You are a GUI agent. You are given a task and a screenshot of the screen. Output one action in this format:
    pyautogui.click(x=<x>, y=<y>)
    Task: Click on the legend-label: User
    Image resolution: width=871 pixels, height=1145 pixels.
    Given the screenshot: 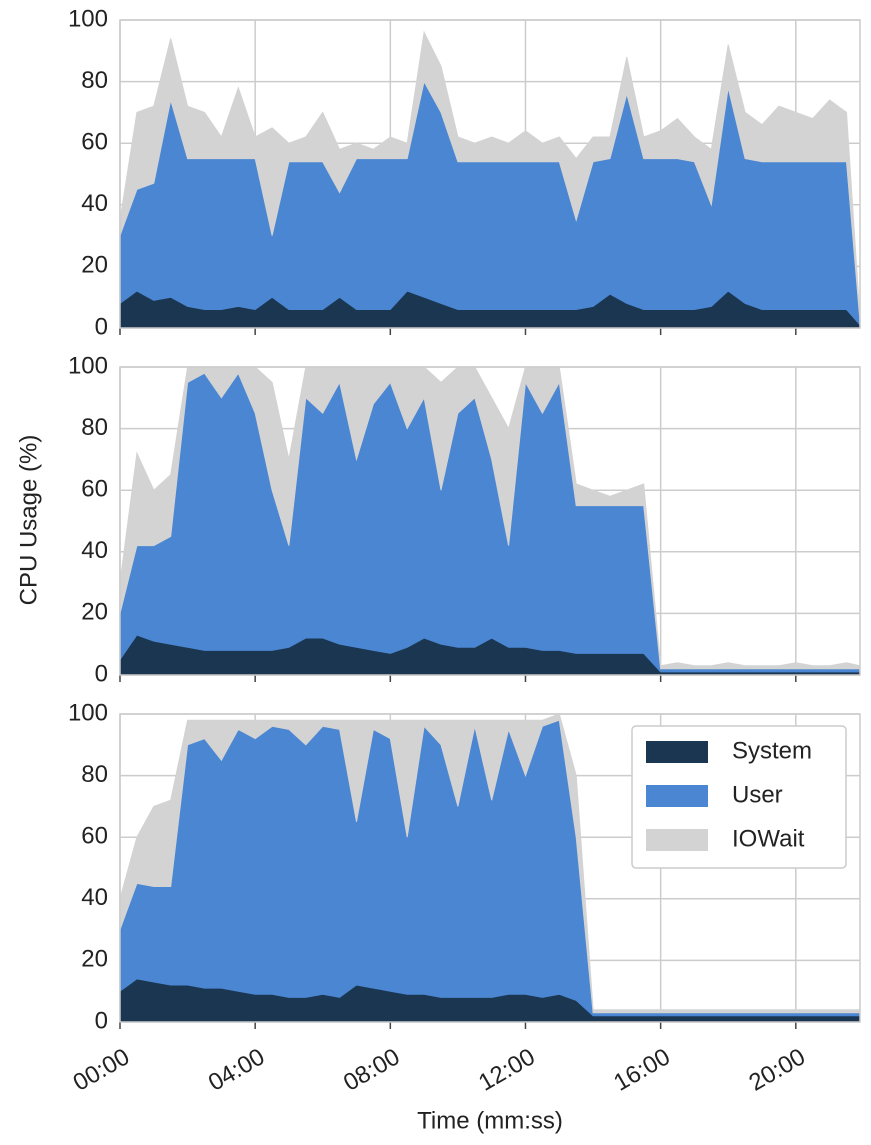 What is the action you would take?
    pyautogui.click(x=757, y=794)
    